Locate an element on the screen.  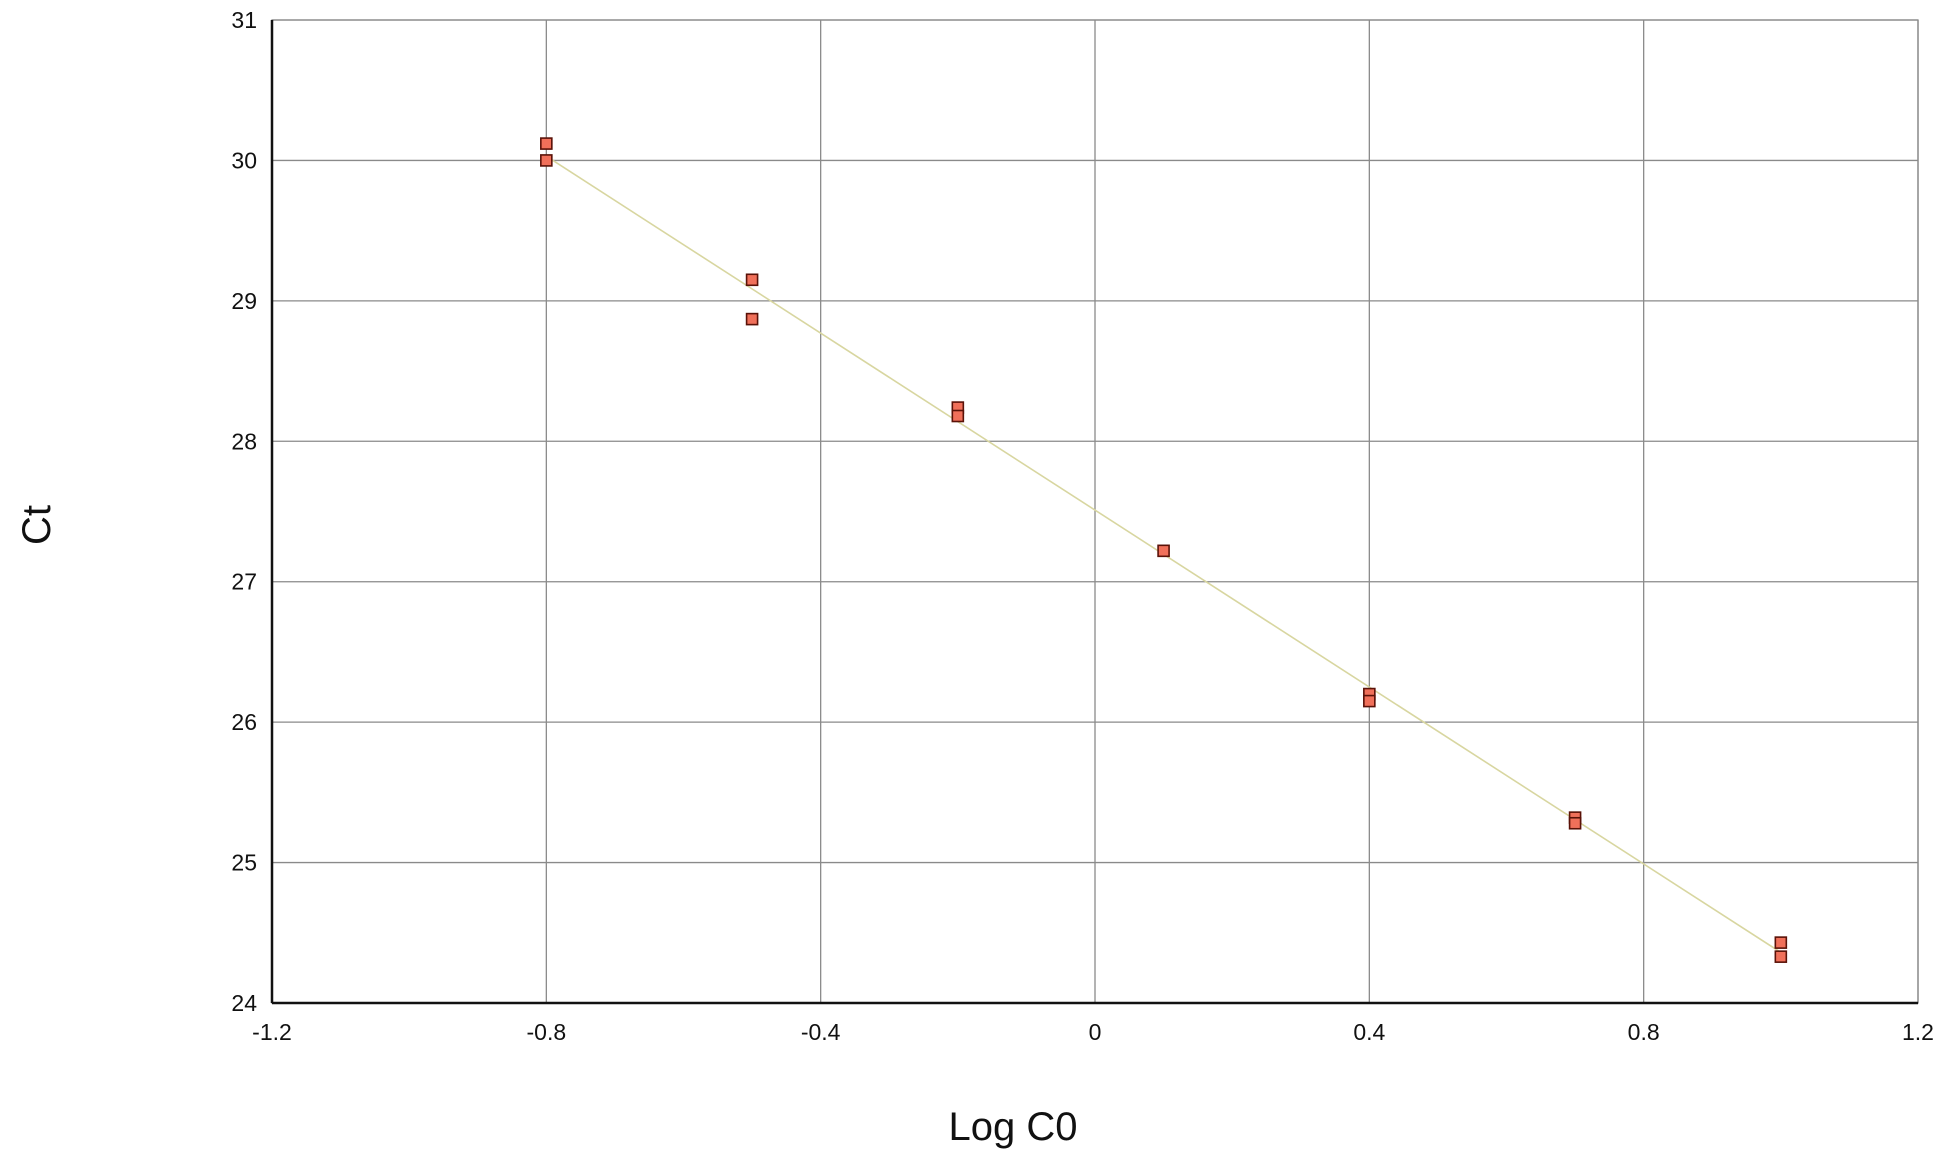
x-tick-label: -0.4 is located at coordinates (821, 1032).